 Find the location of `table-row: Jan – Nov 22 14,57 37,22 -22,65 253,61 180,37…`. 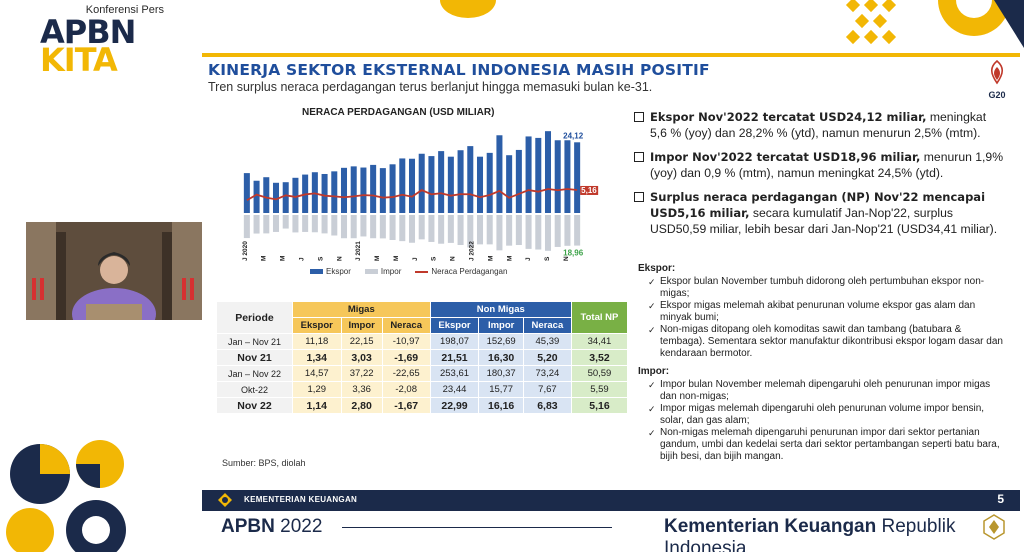

table-row: Jan – Nov 22 14,57 37,22 -22,65 253,61 180,37… is located at coordinates (422, 373).